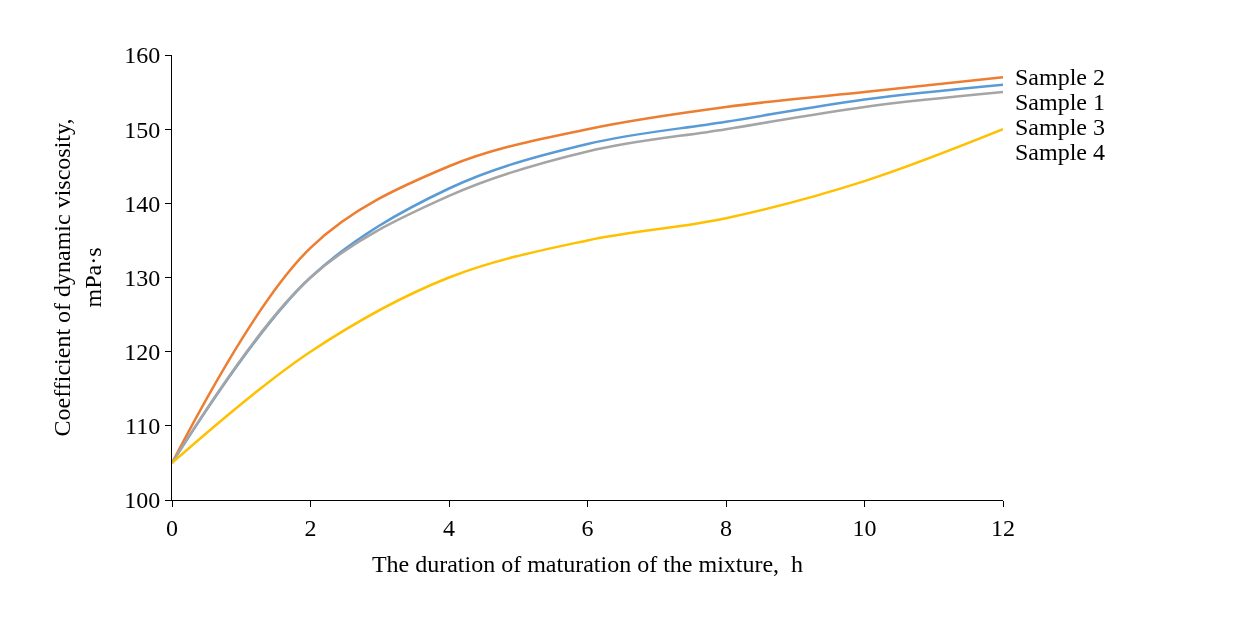 This screenshot has width=1253, height=628. I want to click on x-tick-label: 4, so click(449, 527).